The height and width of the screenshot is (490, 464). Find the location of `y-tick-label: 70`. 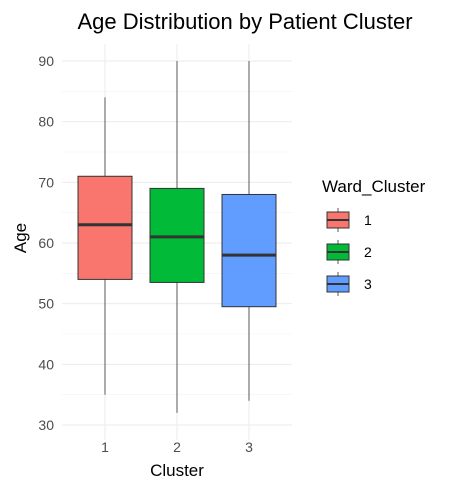

y-tick-label: 70 is located at coordinates (46, 182).